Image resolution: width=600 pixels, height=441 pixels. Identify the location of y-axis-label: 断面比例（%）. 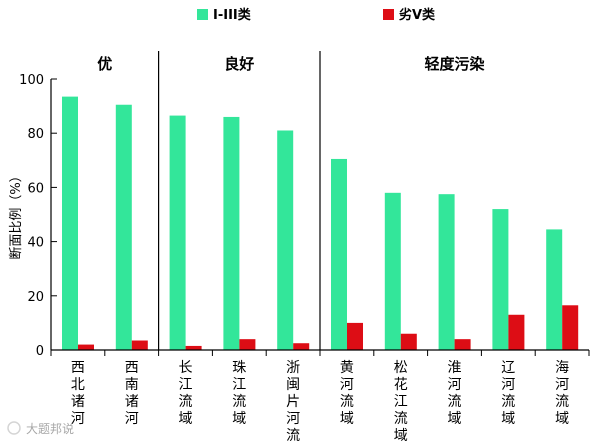
(16, 214).